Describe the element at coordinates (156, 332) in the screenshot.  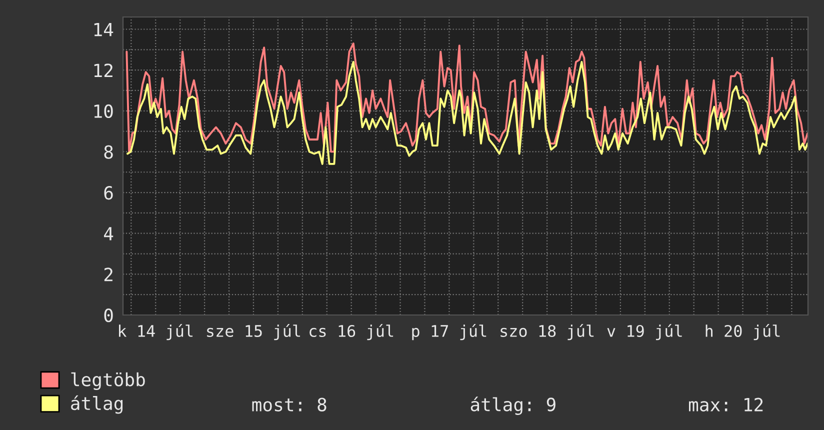
I see `x-tick-label: k 14 júl` at that location.